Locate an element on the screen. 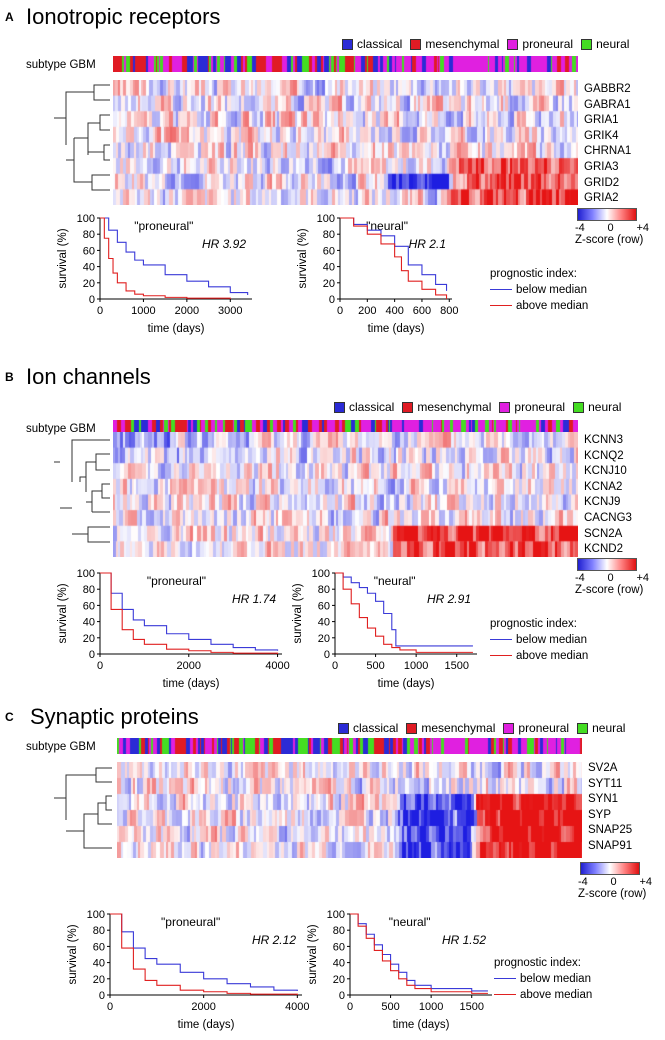  hazard-ratio: HR 3.92 is located at coordinates (224, 244).